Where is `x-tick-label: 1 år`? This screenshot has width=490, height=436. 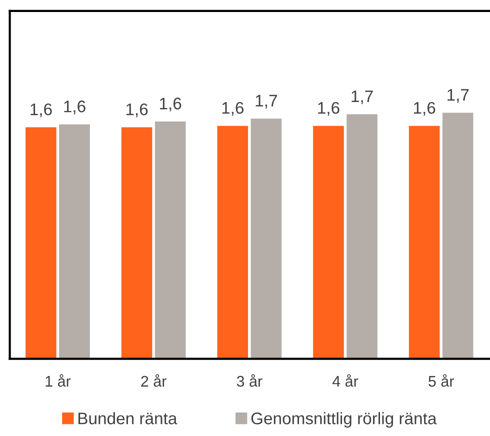 x-tick-label: 1 år is located at coordinates (58, 380).